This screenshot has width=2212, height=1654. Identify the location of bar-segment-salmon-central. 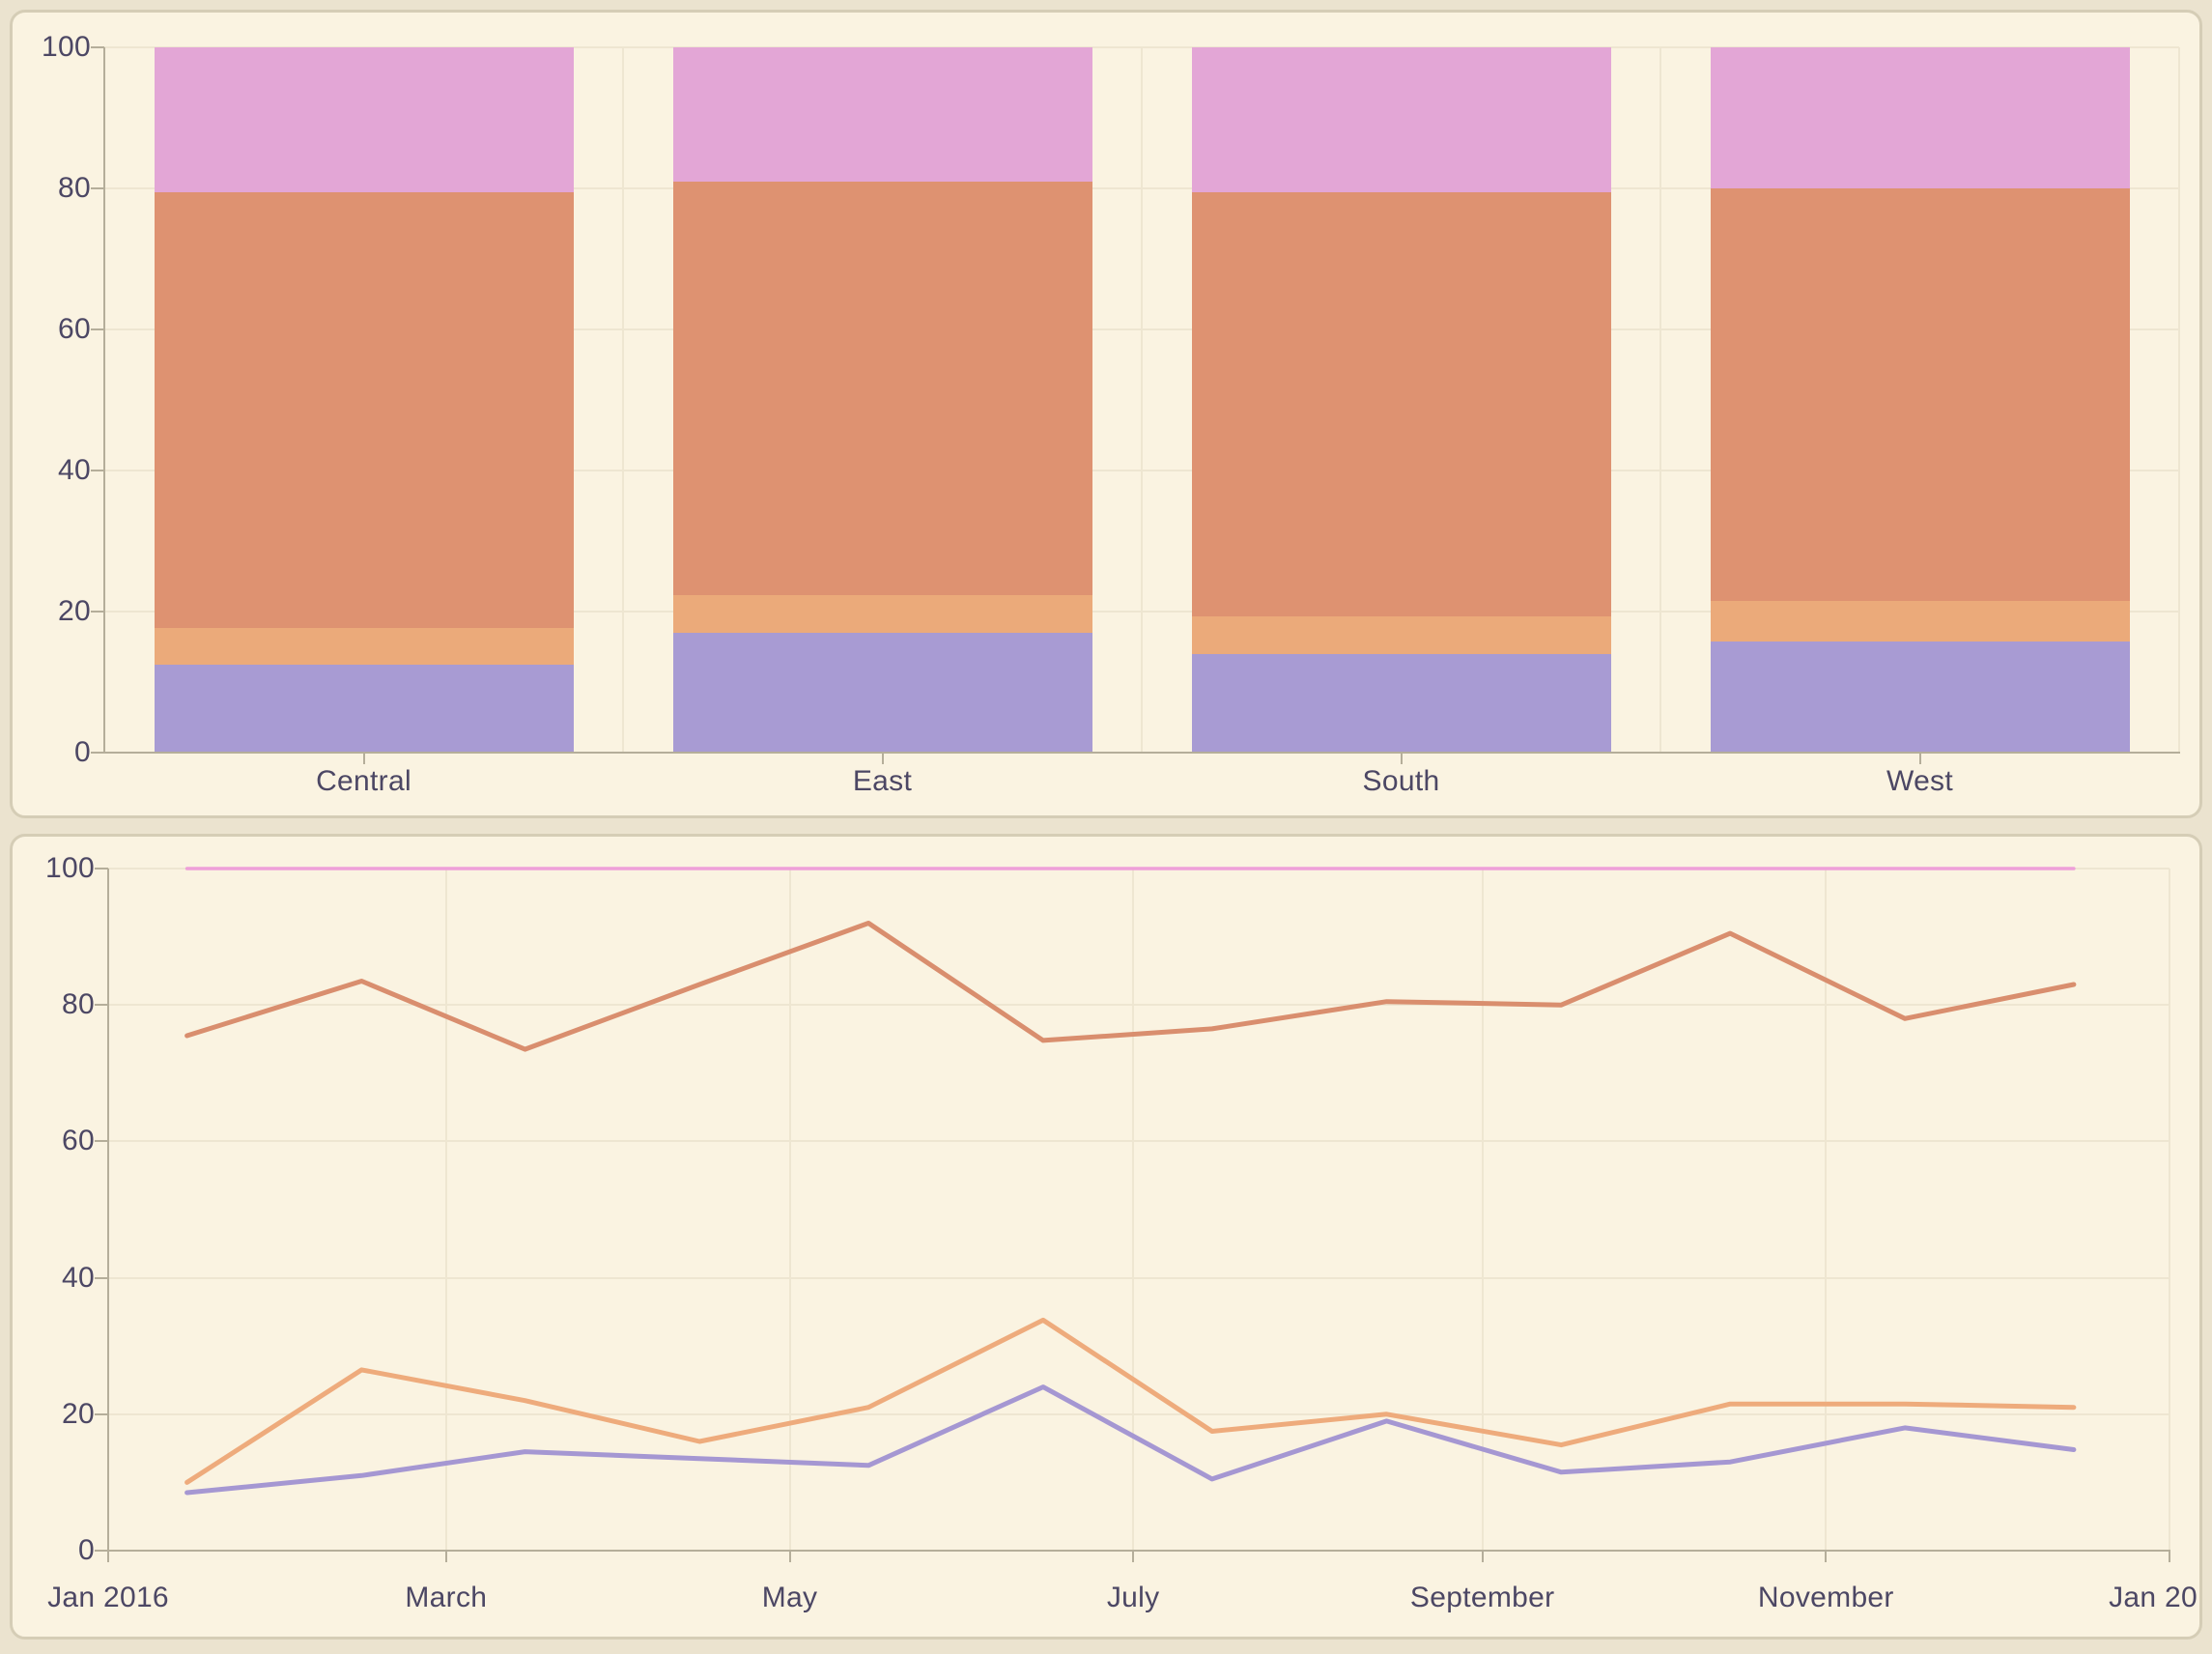
(364, 409).